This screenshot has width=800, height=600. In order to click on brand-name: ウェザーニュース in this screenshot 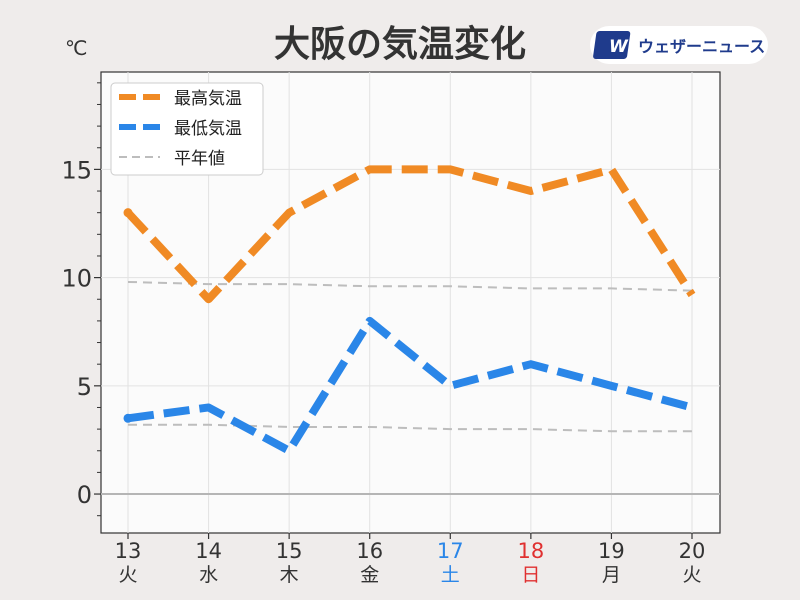, I will do `click(701, 46)`.